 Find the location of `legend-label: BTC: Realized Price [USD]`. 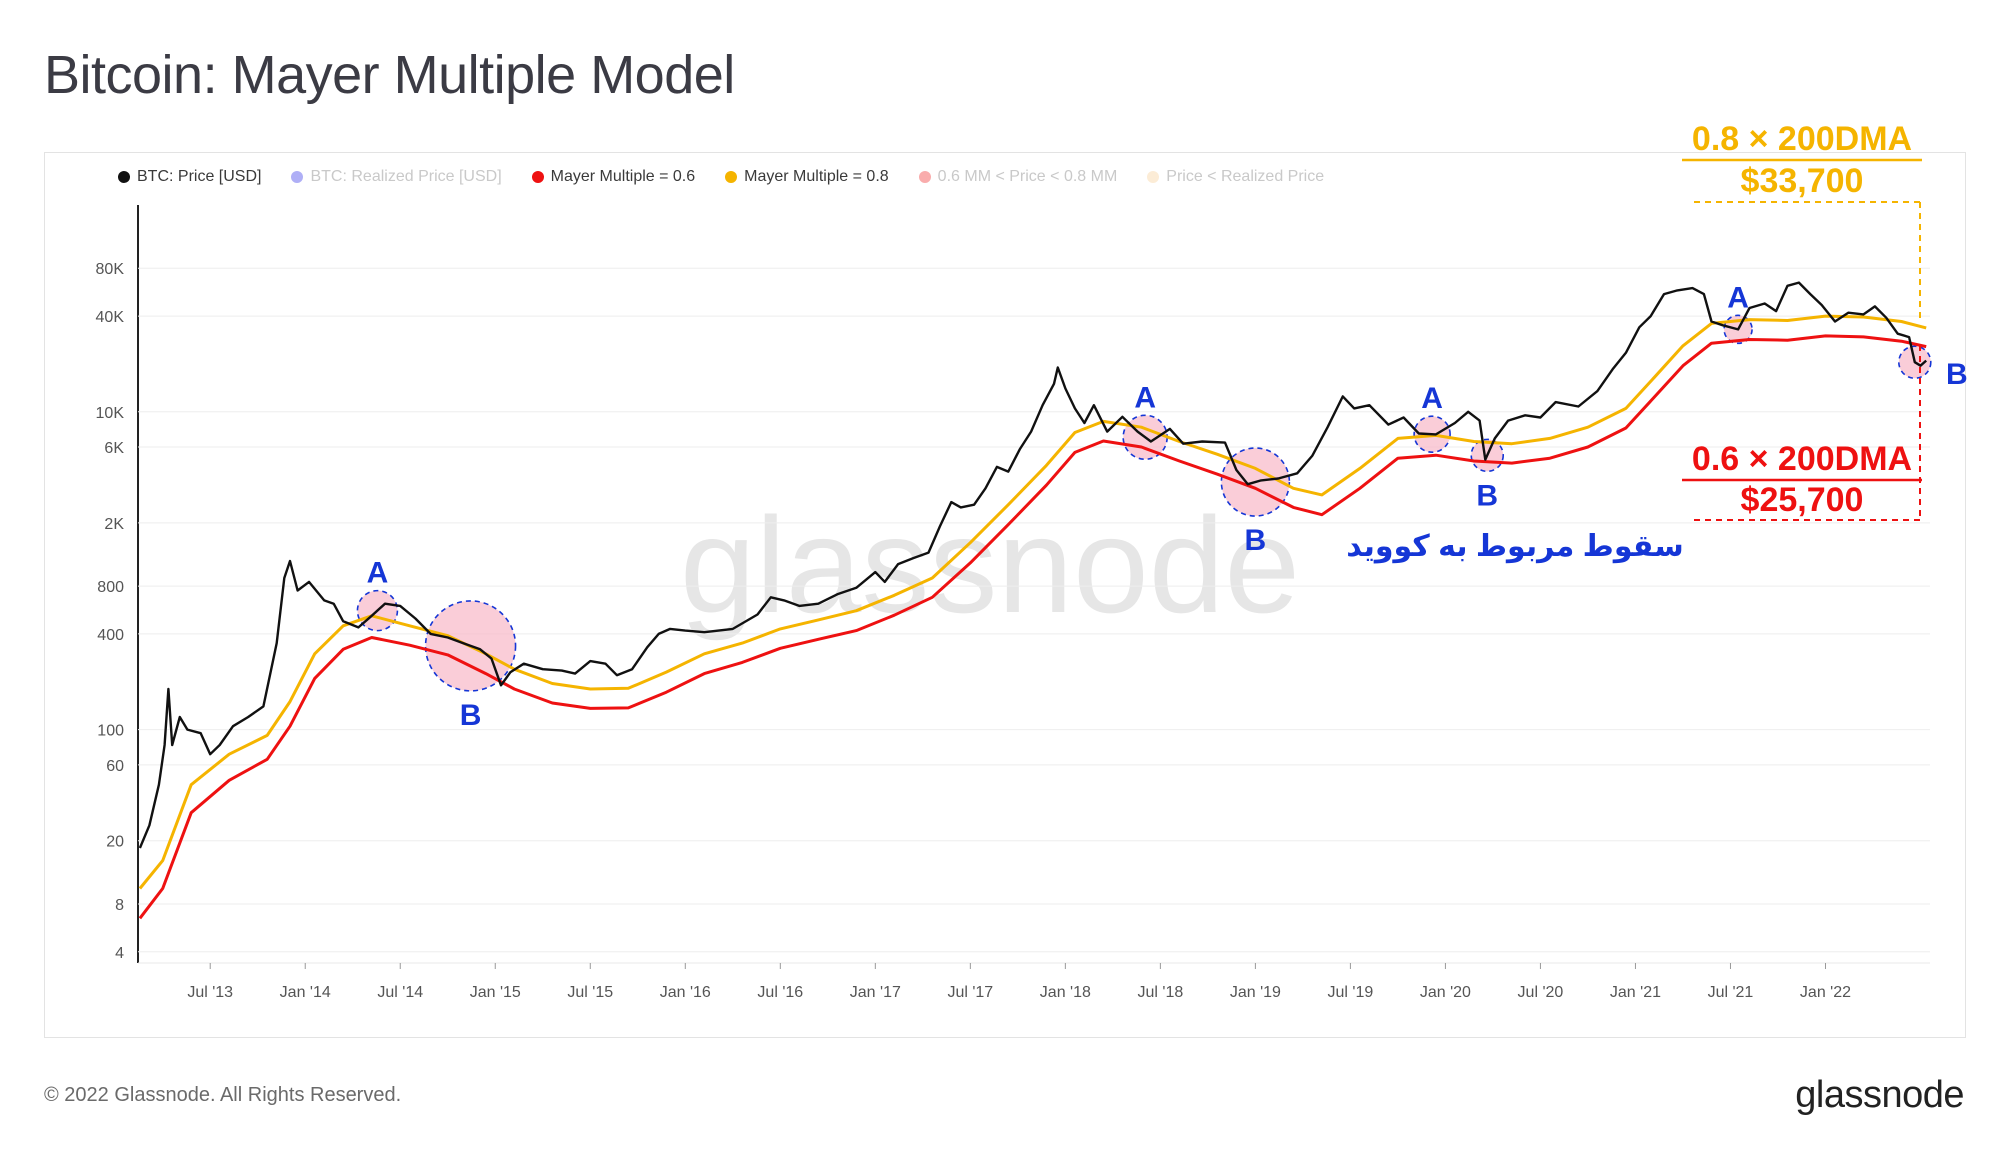

legend-label: BTC: Realized Price [USD] is located at coordinates (406, 176).